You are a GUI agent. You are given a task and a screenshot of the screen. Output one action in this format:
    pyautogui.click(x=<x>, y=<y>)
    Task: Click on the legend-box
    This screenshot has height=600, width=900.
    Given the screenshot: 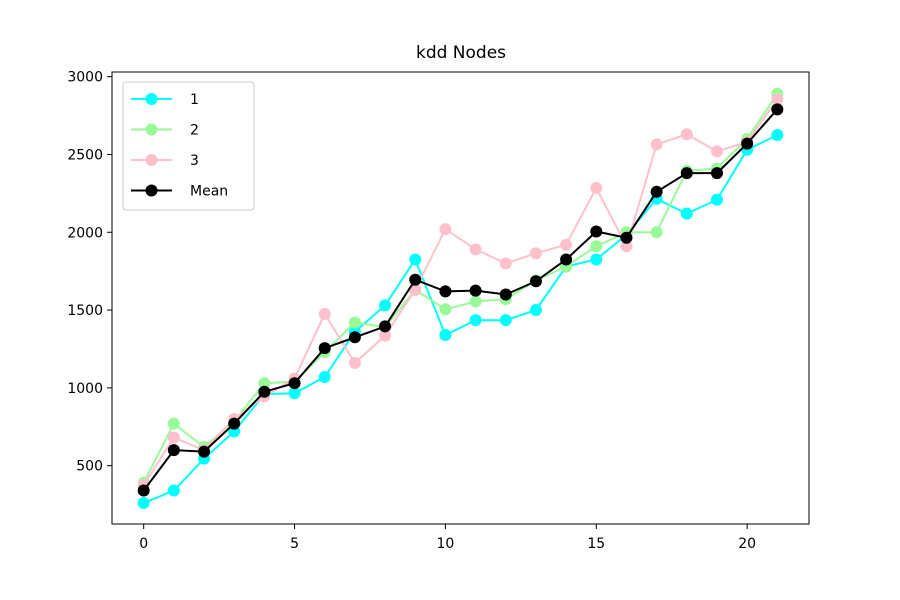 What is the action you would take?
    pyautogui.click(x=188, y=146)
    